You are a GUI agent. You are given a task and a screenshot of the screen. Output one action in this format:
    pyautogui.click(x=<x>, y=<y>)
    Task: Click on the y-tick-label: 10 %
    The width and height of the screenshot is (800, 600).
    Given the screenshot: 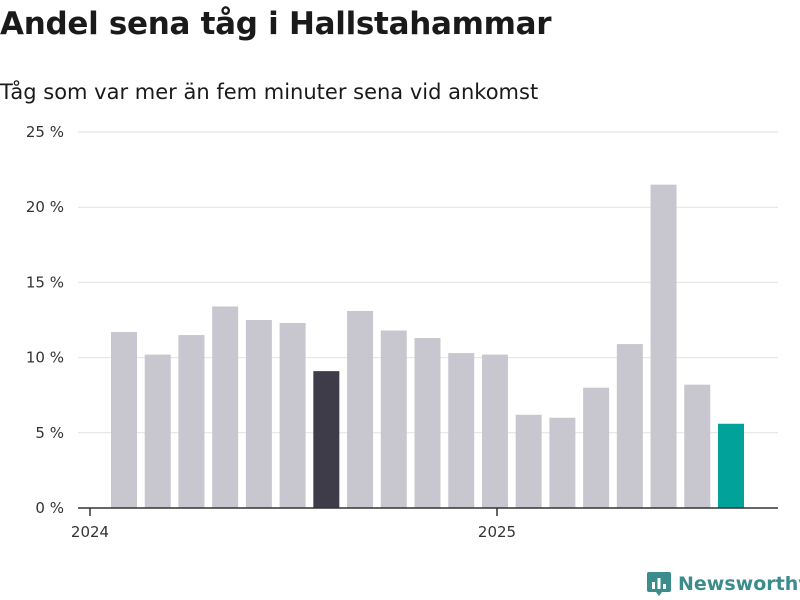 What is the action you would take?
    pyautogui.click(x=45, y=358)
    